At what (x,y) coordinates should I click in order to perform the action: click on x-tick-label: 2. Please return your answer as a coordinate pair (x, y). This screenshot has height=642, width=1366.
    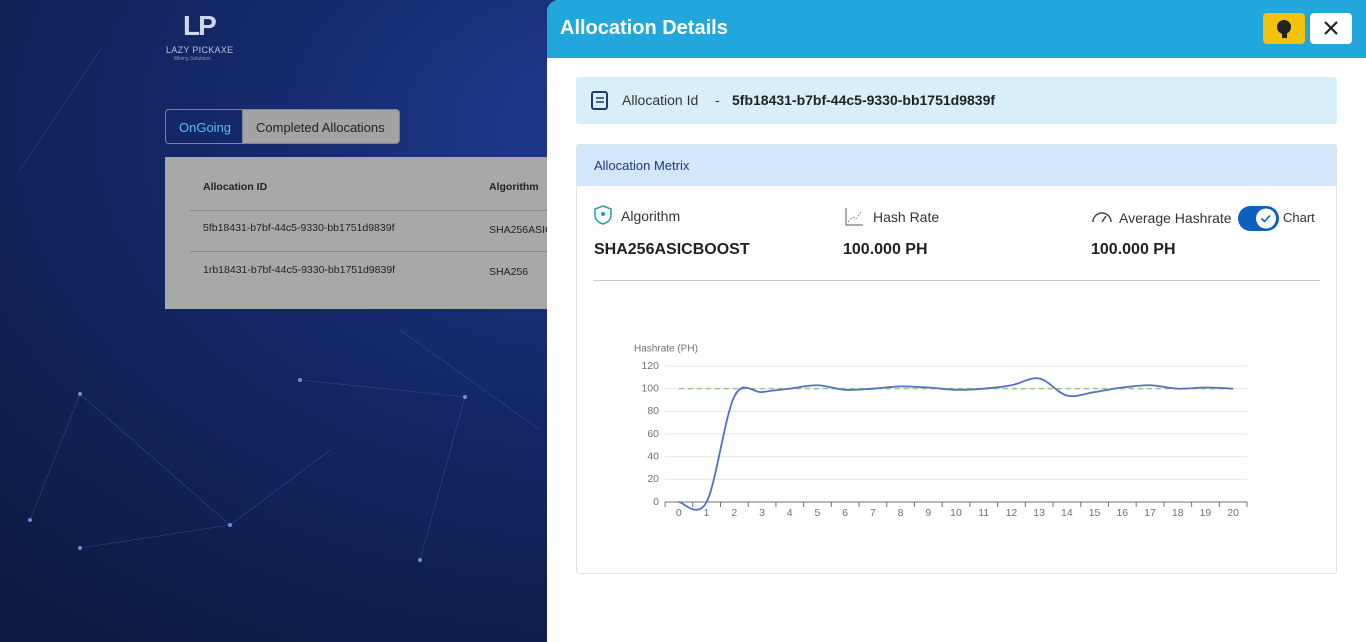
    Looking at the image, I should click on (734, 513).